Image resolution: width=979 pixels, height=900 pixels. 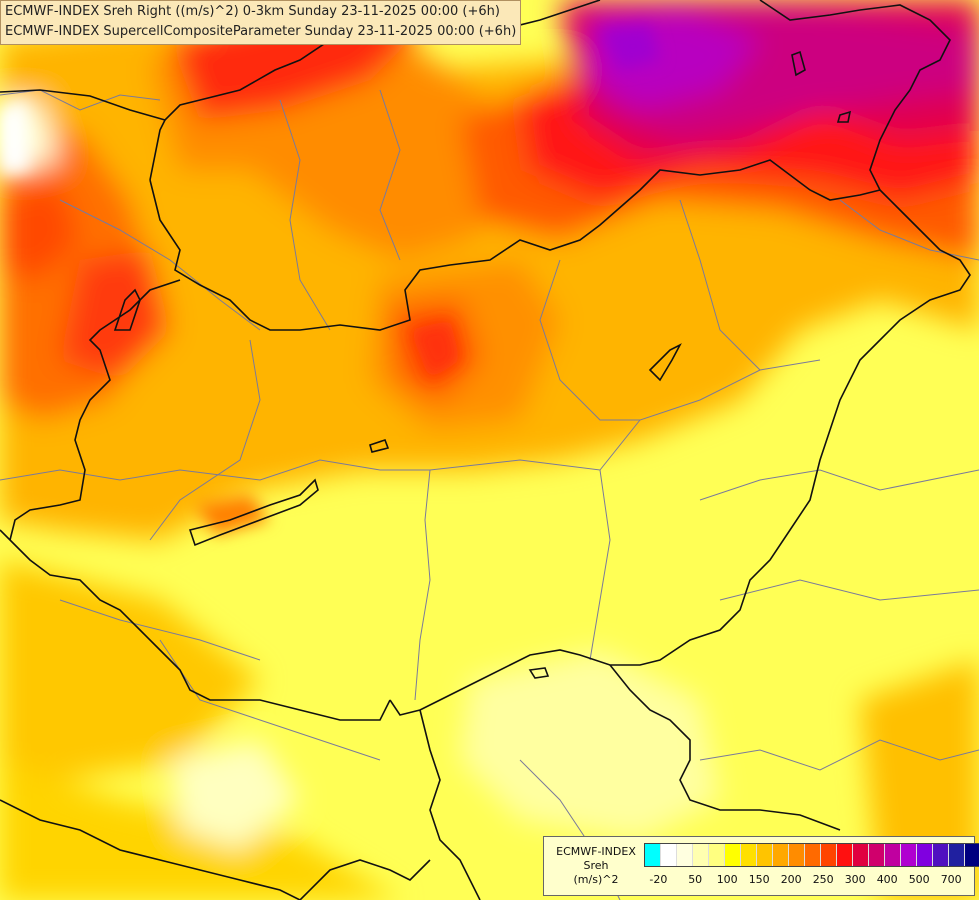 I want to click on legend-tick-label: 100, so click(x=727, y=879).